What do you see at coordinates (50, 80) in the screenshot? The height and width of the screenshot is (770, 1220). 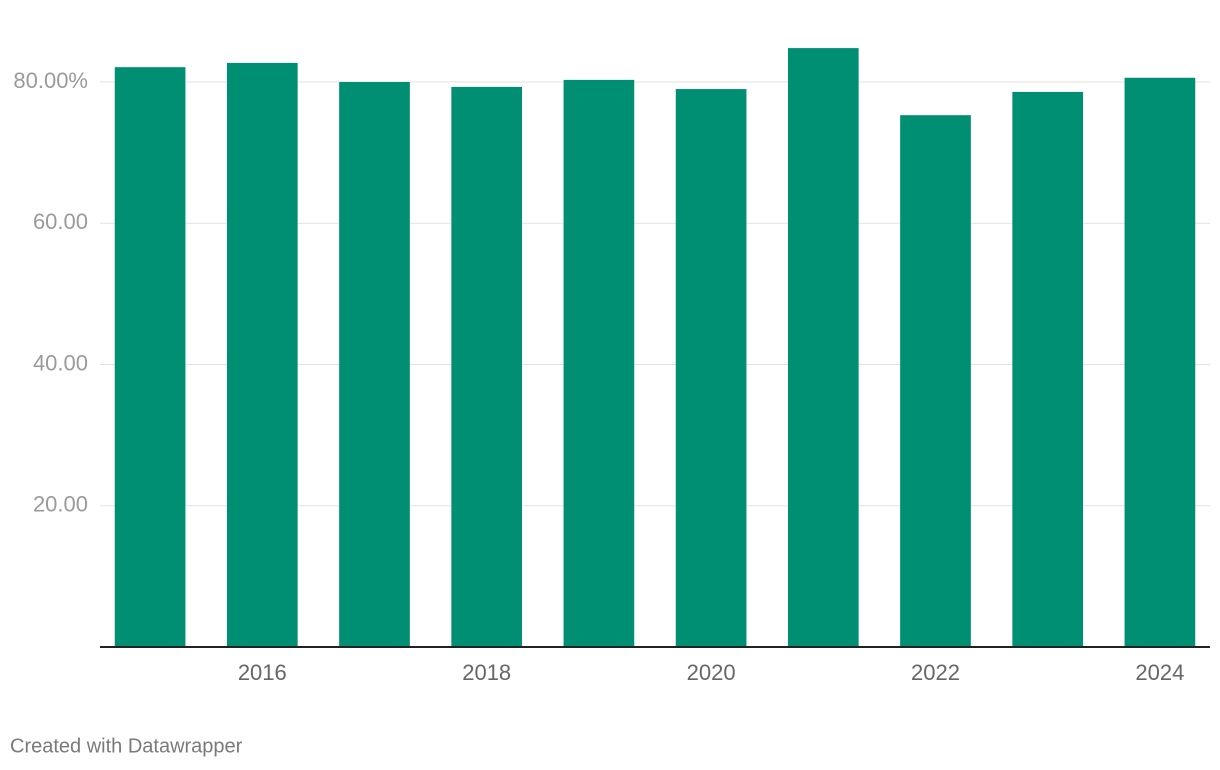 I see `y-tick-label: 80.00%` at bounding box center [50, 80].